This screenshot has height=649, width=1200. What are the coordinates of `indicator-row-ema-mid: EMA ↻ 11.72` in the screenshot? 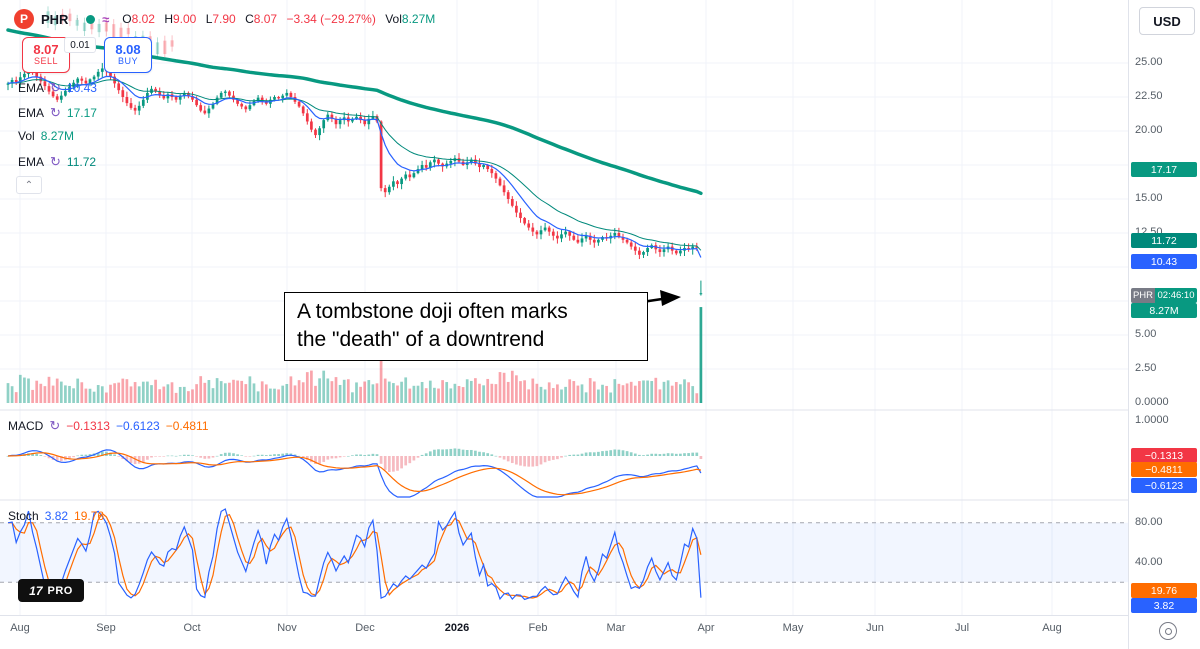 It's located at (57, 162).